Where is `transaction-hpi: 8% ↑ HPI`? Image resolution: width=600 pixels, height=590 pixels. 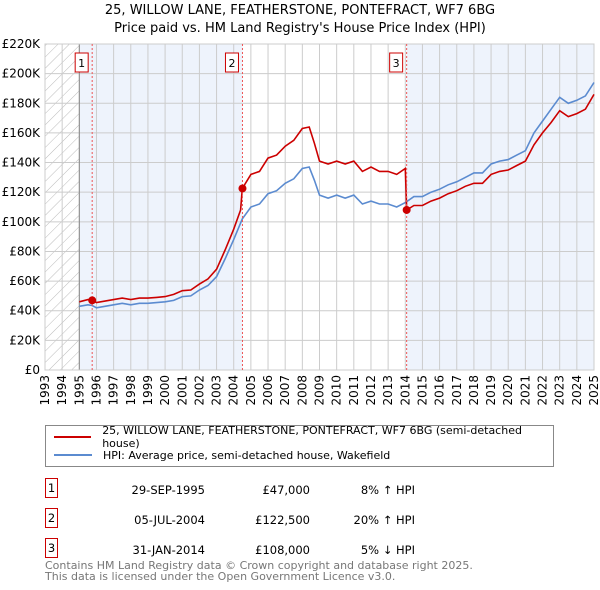 transaction-hpi: 8% ↑ HPI is located at coordinates (387, 490).